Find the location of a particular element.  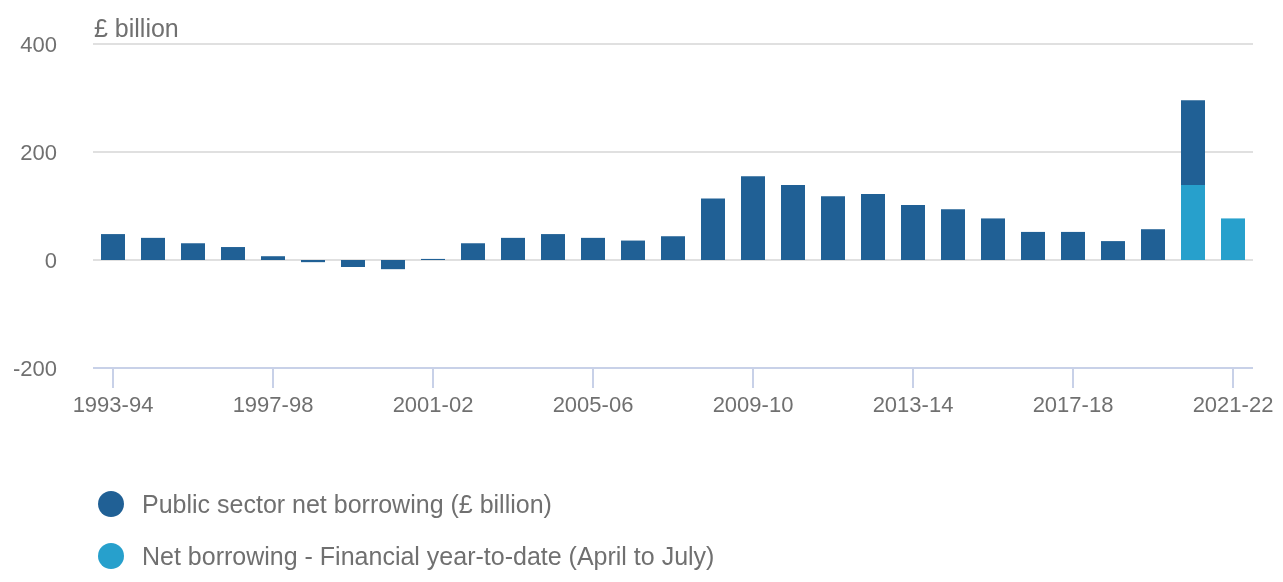

x-tick-label: 2001-02 is located at coordinates (433, 404).